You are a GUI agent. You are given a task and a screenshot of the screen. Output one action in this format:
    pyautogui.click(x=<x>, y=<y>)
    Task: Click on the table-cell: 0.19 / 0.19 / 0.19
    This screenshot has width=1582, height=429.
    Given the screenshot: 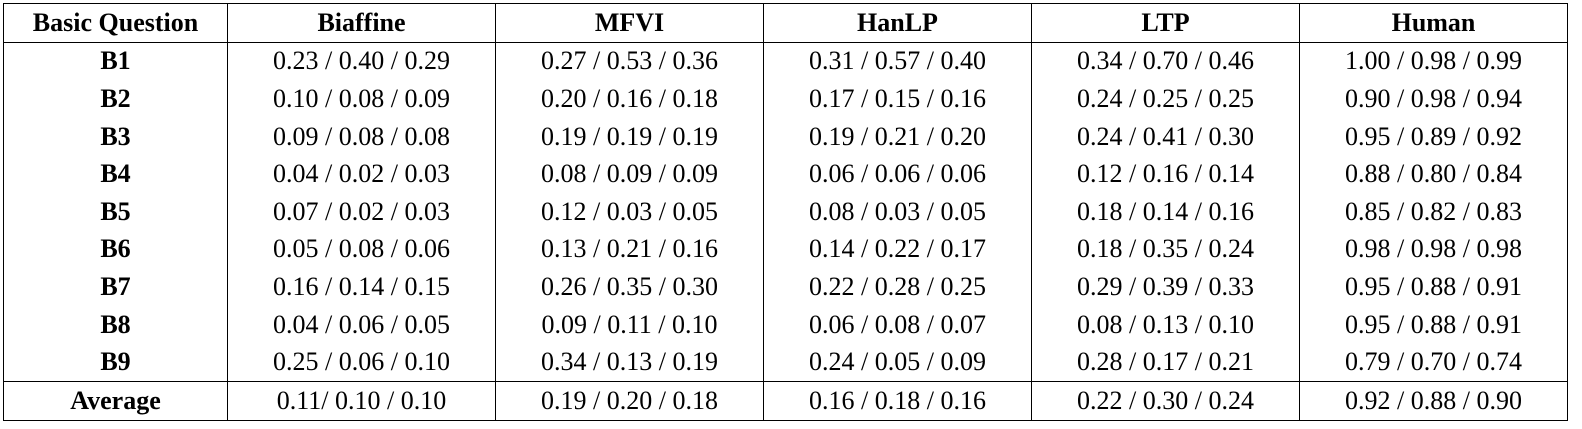 What is the action you would take?
    pyautogui.click(x=629, y=136)
    